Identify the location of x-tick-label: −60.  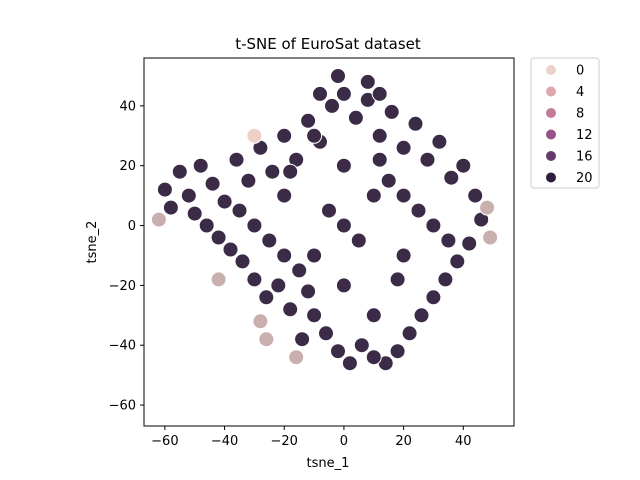
(164, 441).